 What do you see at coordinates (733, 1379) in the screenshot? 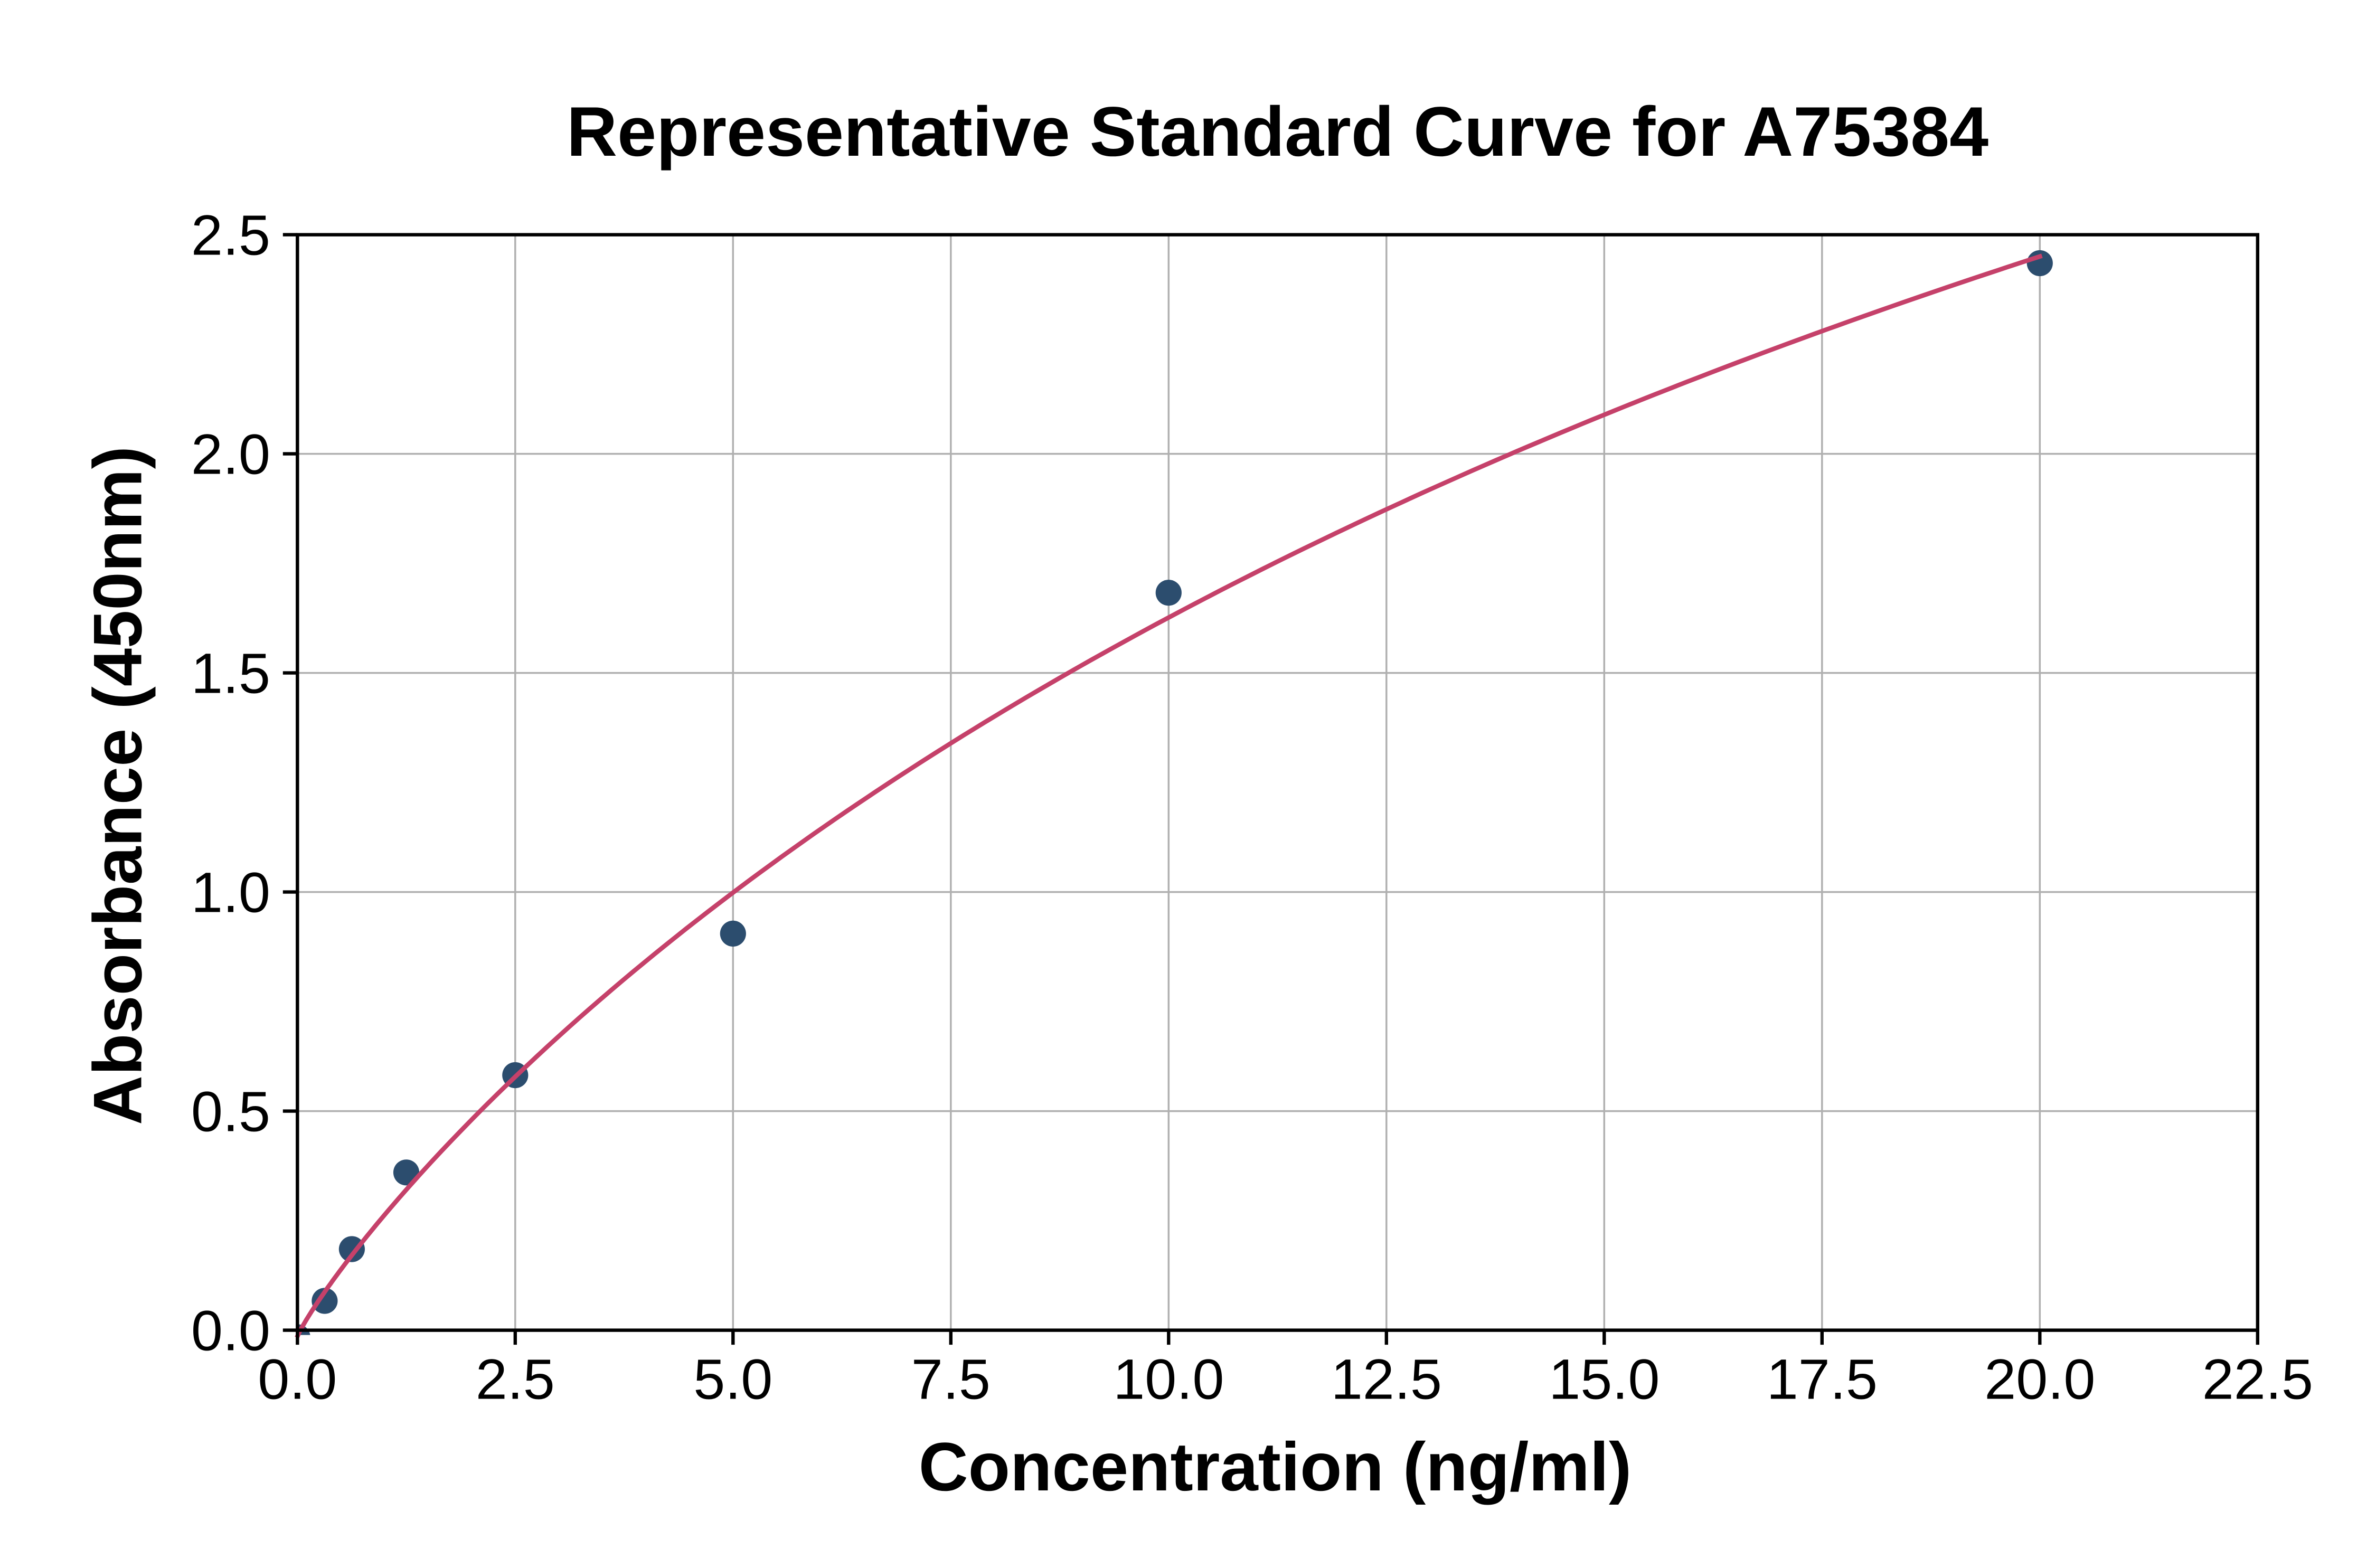
I see `svg-text: 5.0` at bounding box center [733, 1379].